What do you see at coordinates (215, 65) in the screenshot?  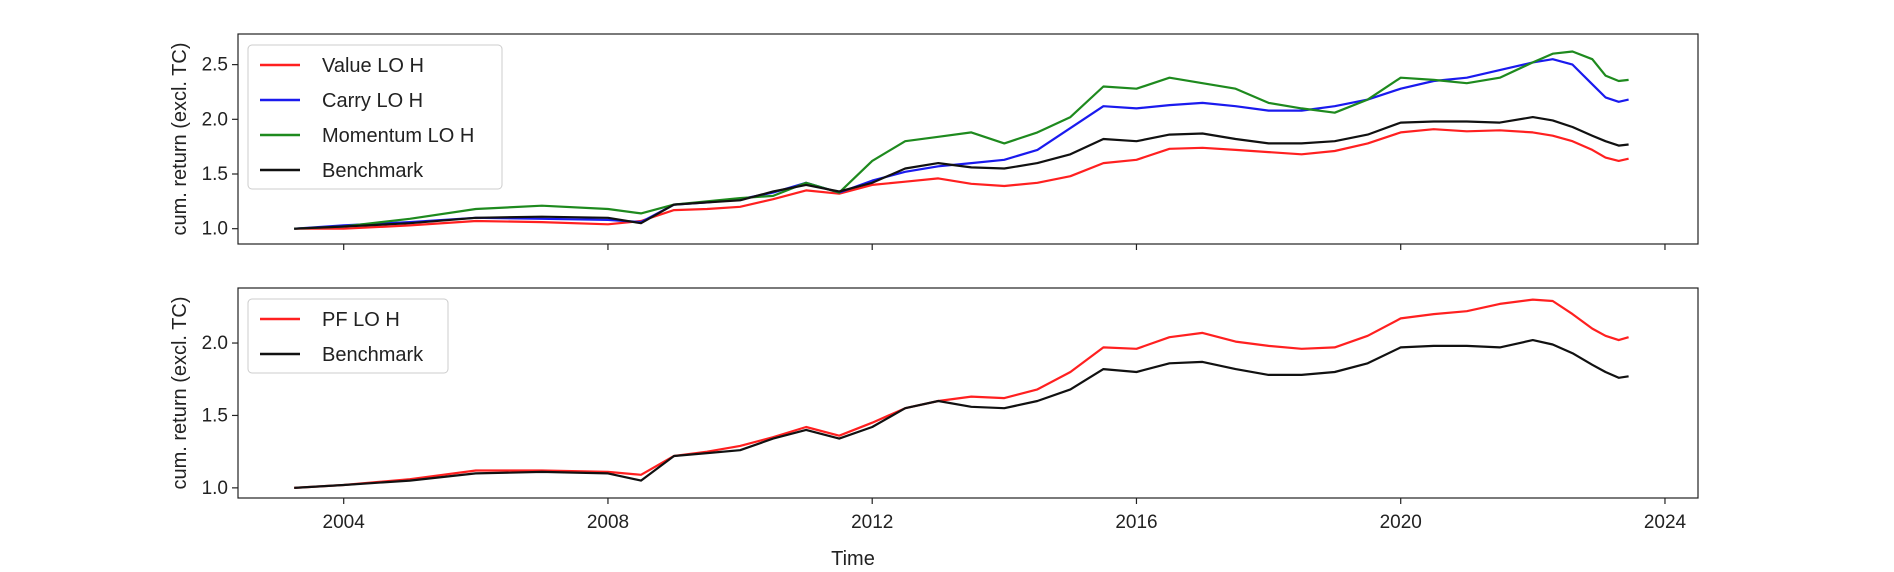 I see `y-tick-label: 2.5` at bounding box center [215, 65].